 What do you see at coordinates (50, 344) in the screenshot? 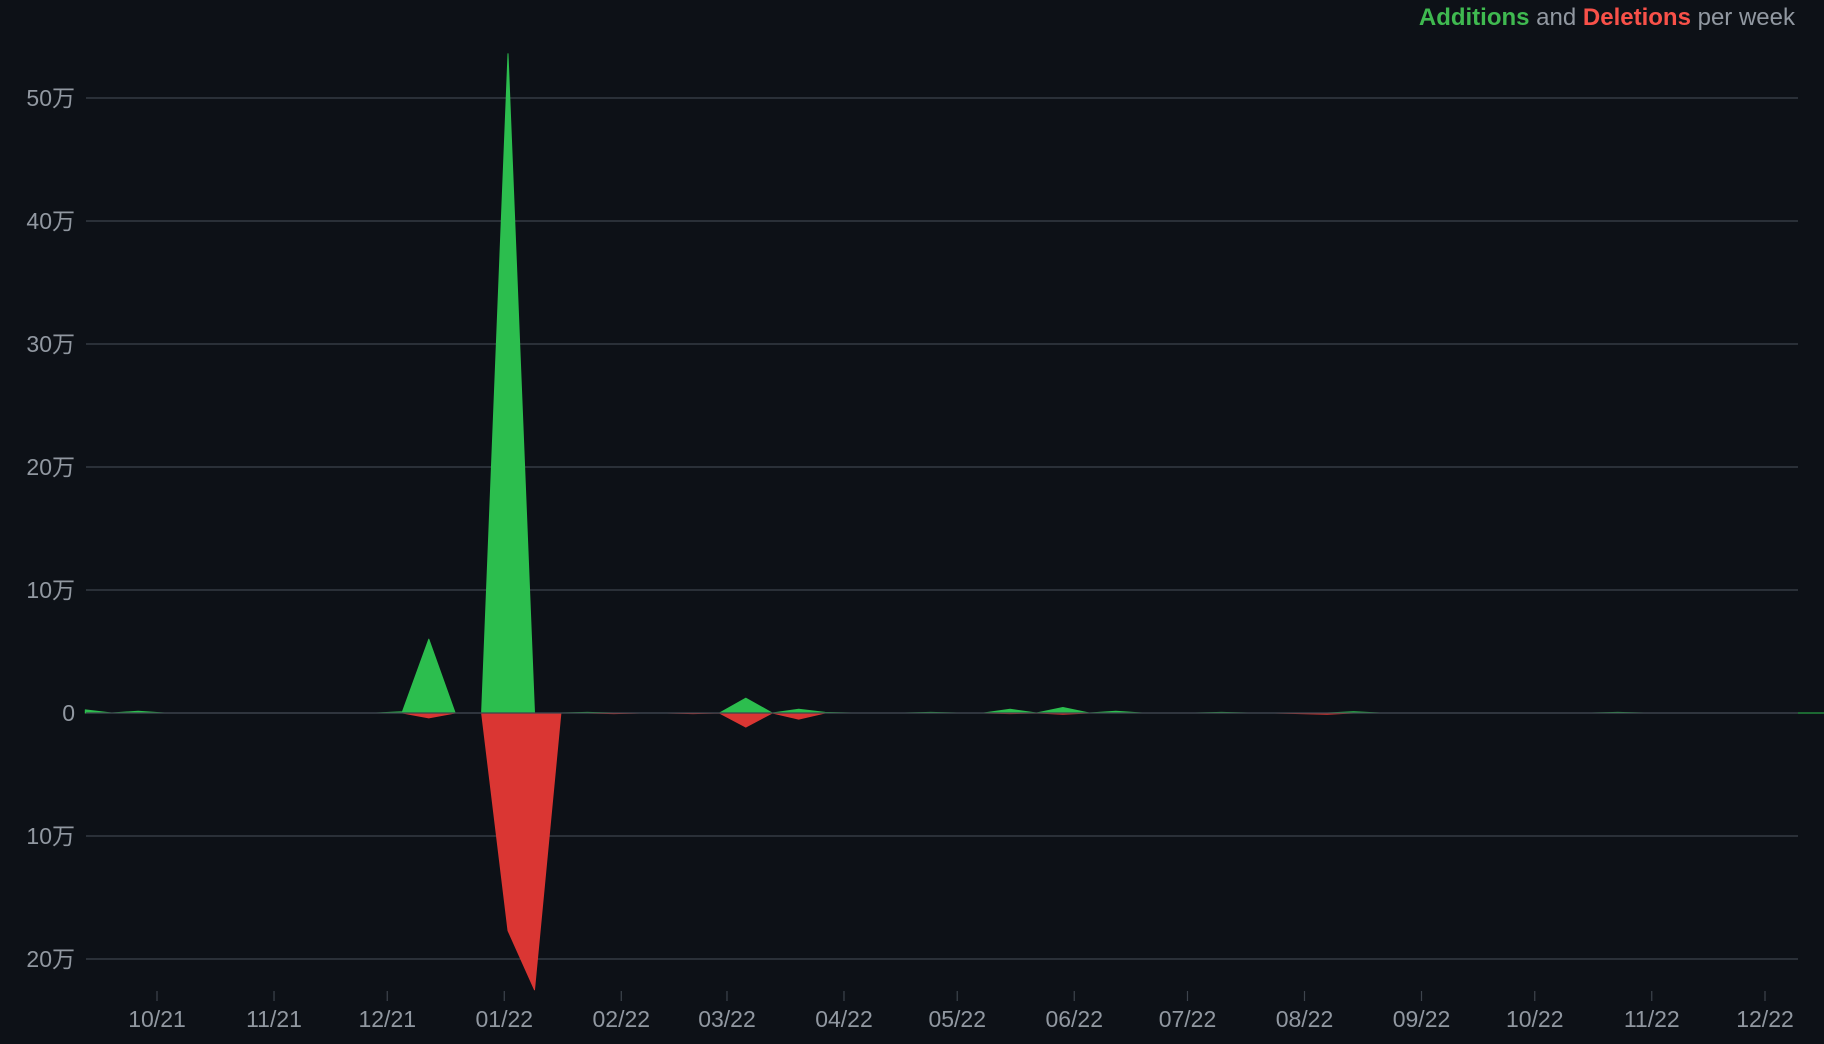
I see `y-tick-label: 30万` at bounding box center [50, 344].